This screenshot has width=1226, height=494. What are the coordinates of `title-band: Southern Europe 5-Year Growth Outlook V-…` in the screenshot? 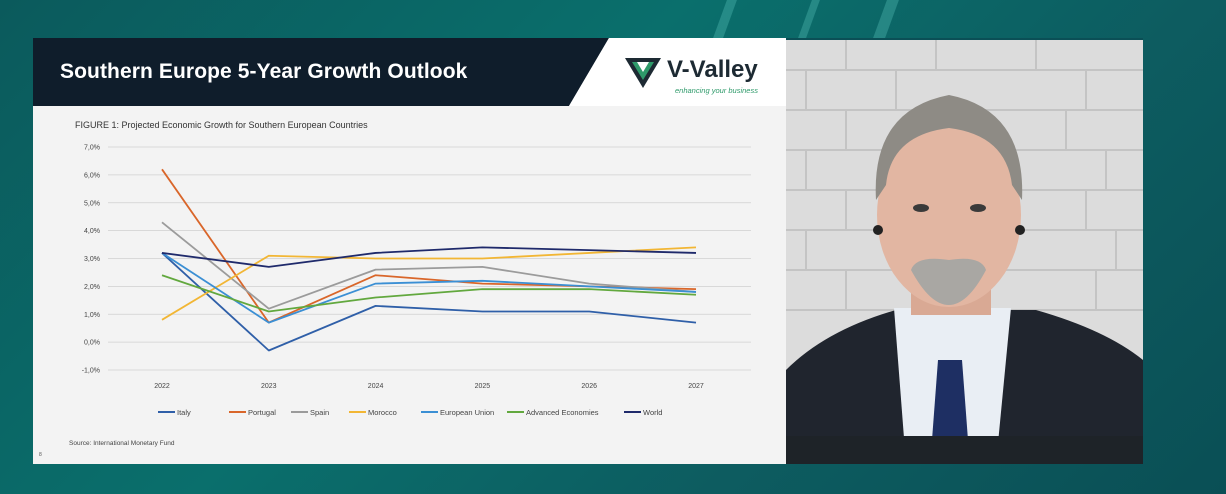 It's located at (409, 72).